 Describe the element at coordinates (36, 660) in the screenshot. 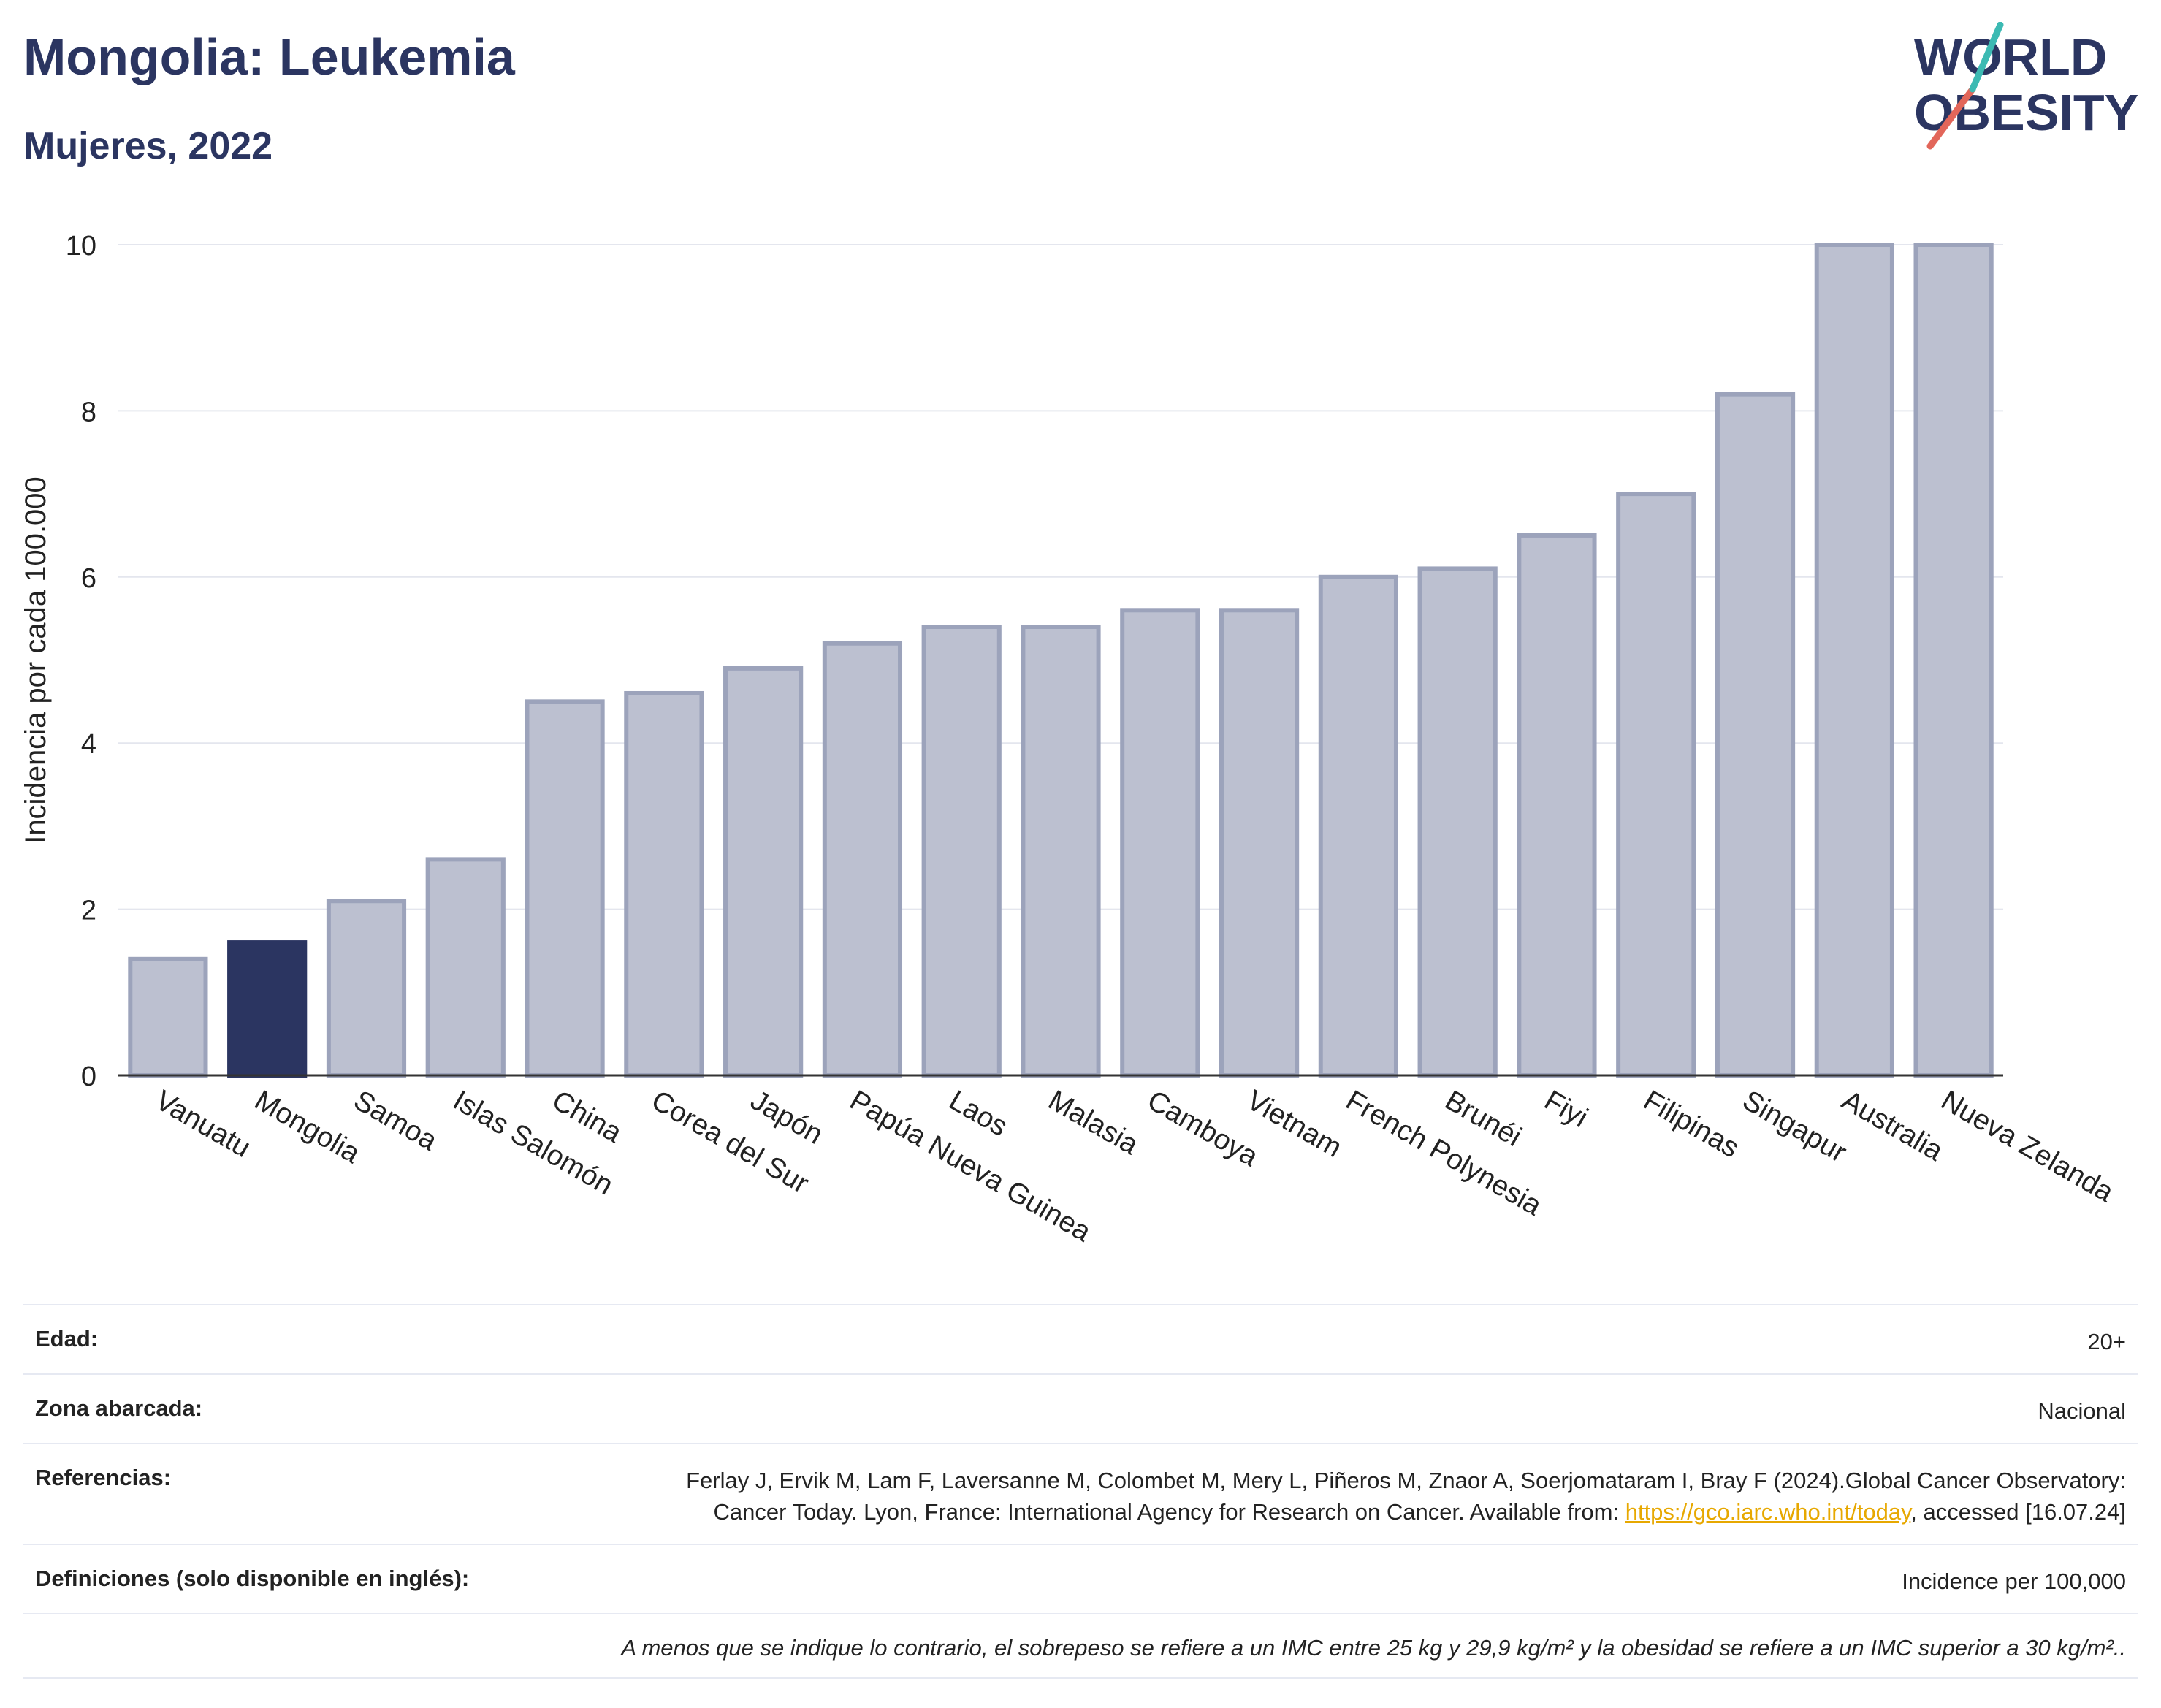

I see `y-axis-label: Incidencia por cada 100.000` at that location.